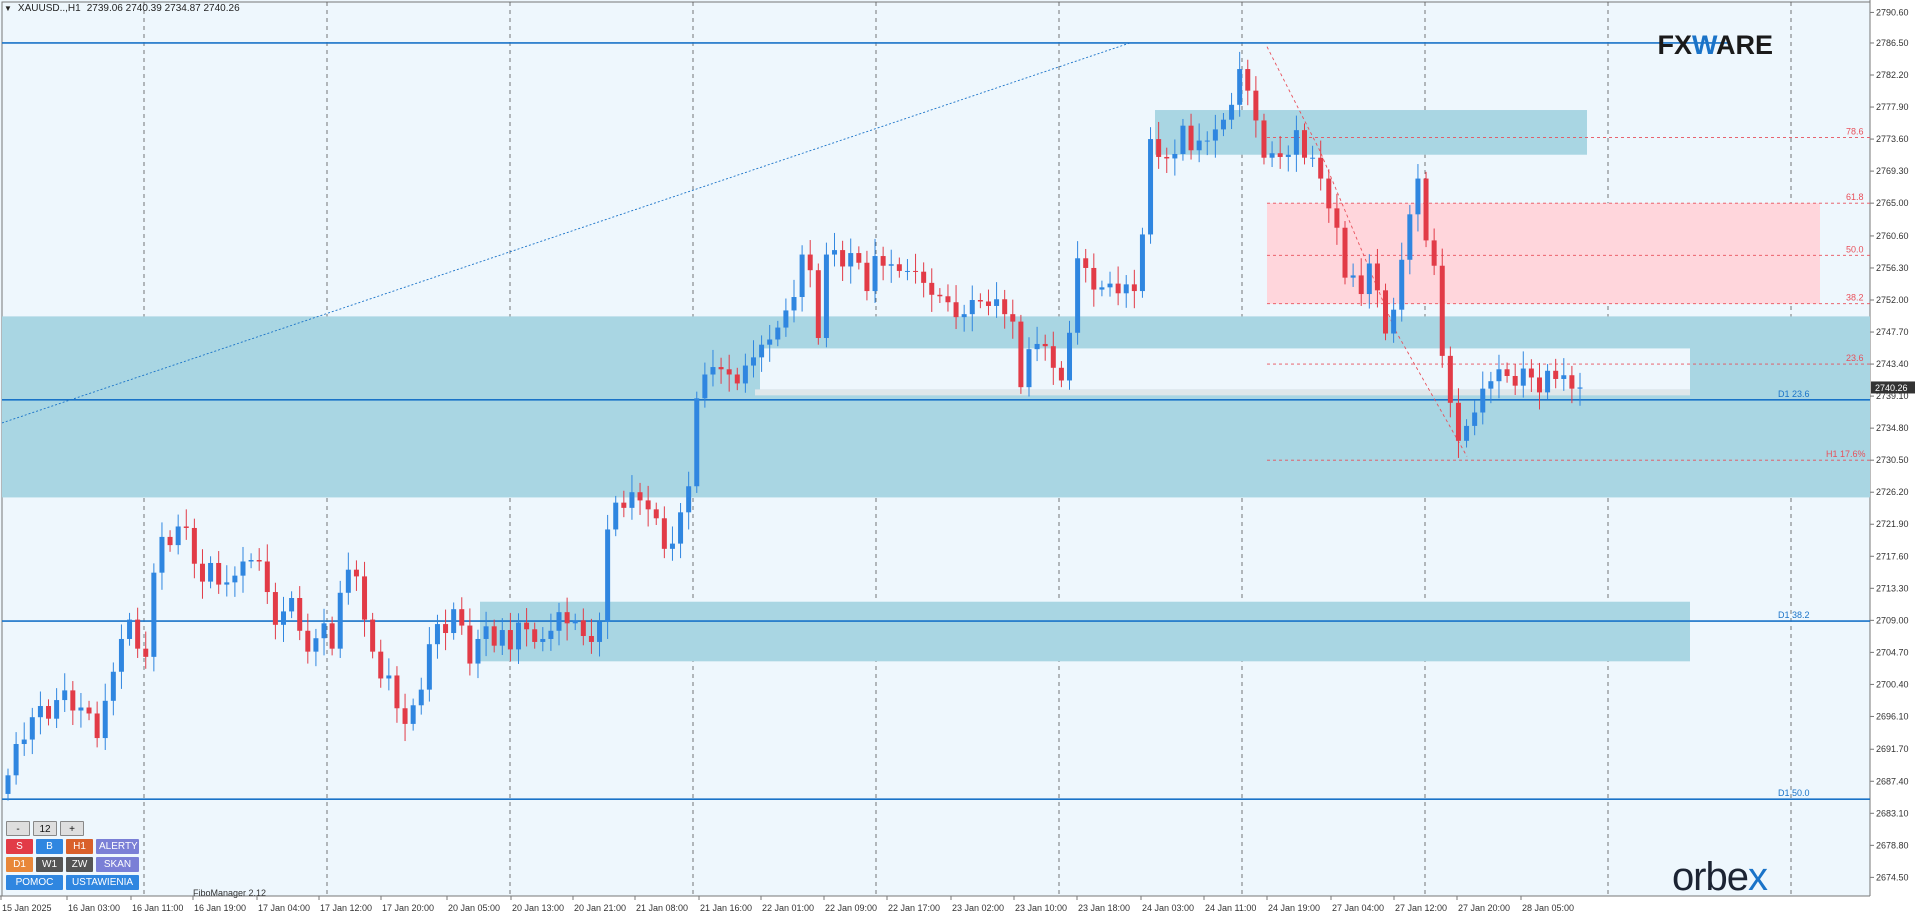  What do you see at coordinates (1892, 877) in the screenshot?
I see `price-label-27: 2674.50` at bounding box center [1892, 877].